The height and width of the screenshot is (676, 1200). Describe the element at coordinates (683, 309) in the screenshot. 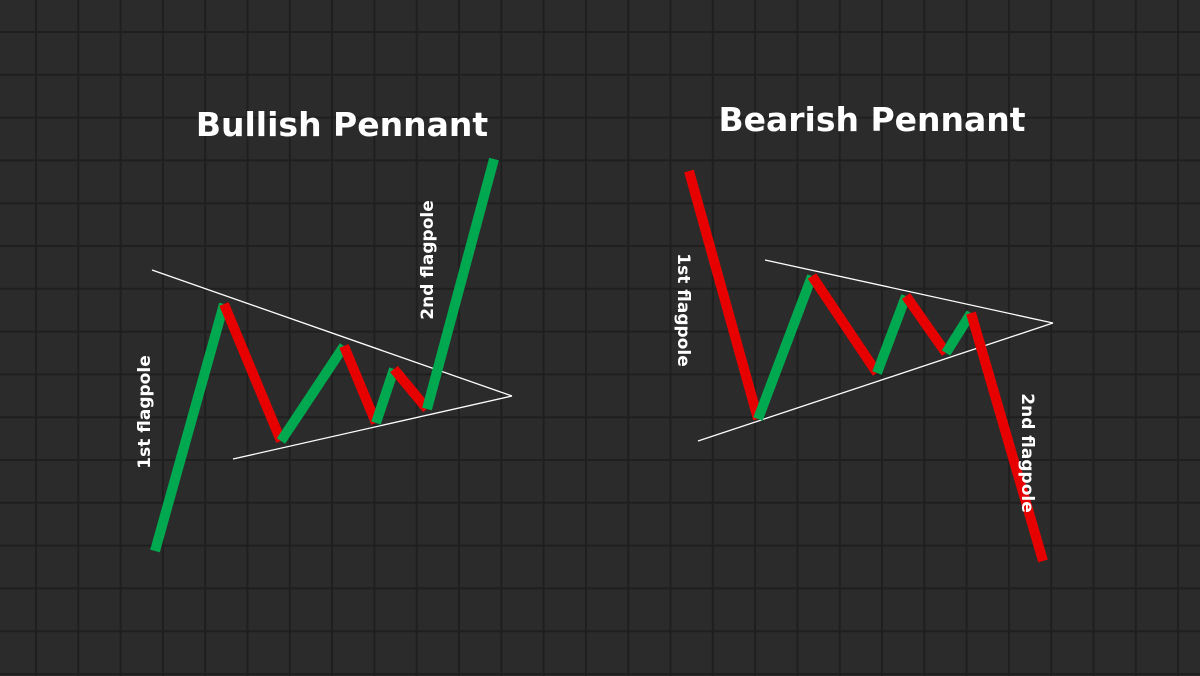

I see `bearish-first-flagpole-label: 1st flagpole` at that location.